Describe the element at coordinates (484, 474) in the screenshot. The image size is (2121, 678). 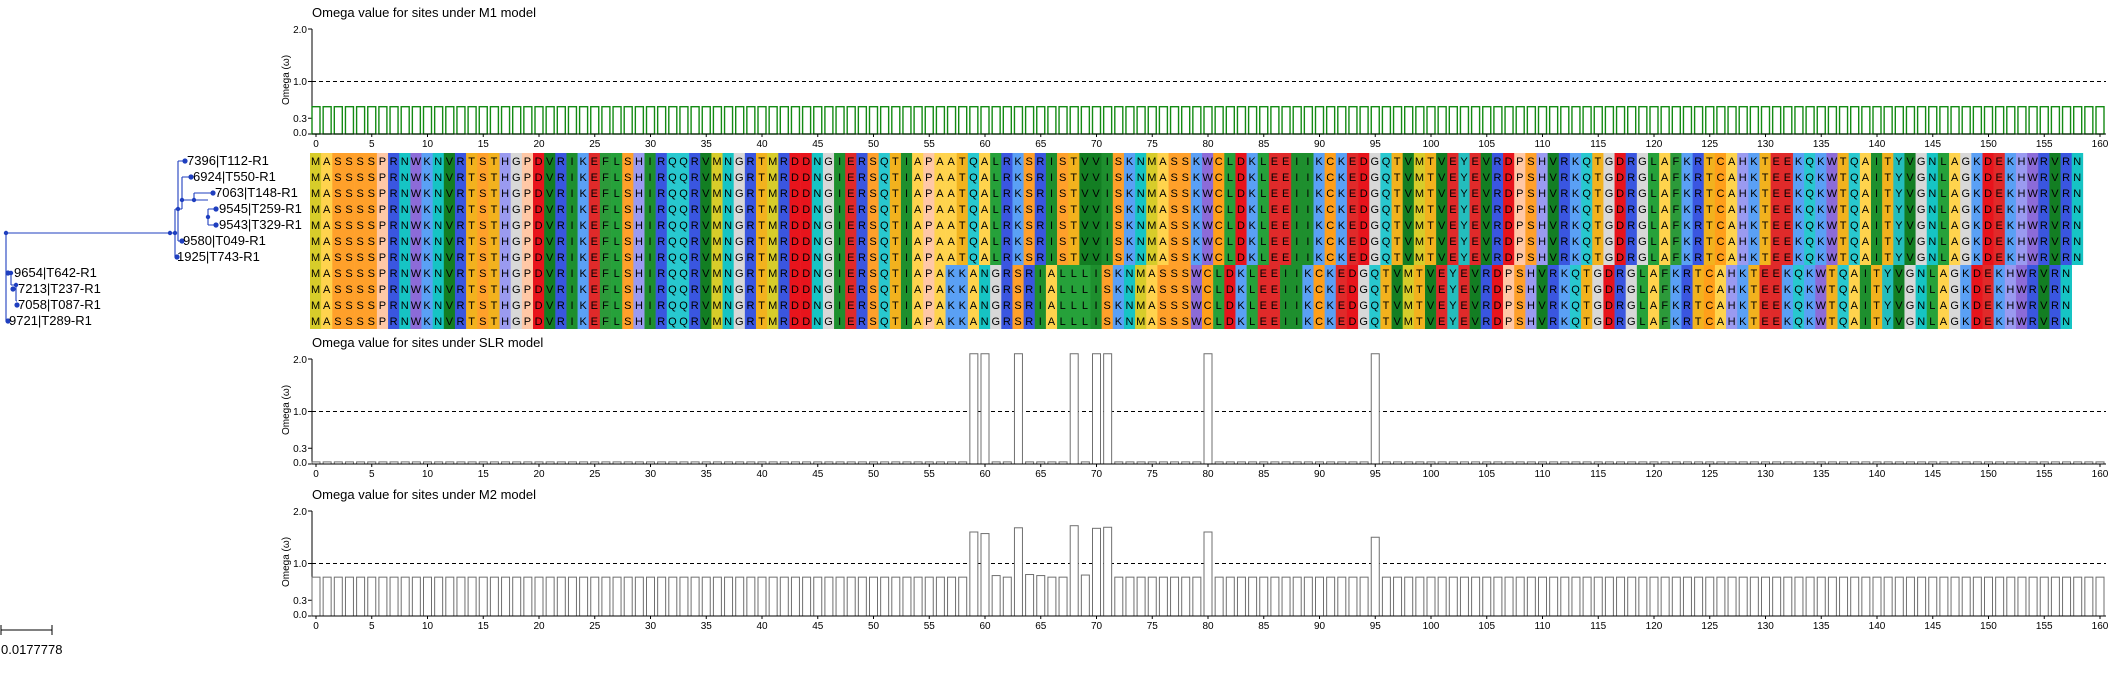
I see `x-tick-label: 15` at that location.